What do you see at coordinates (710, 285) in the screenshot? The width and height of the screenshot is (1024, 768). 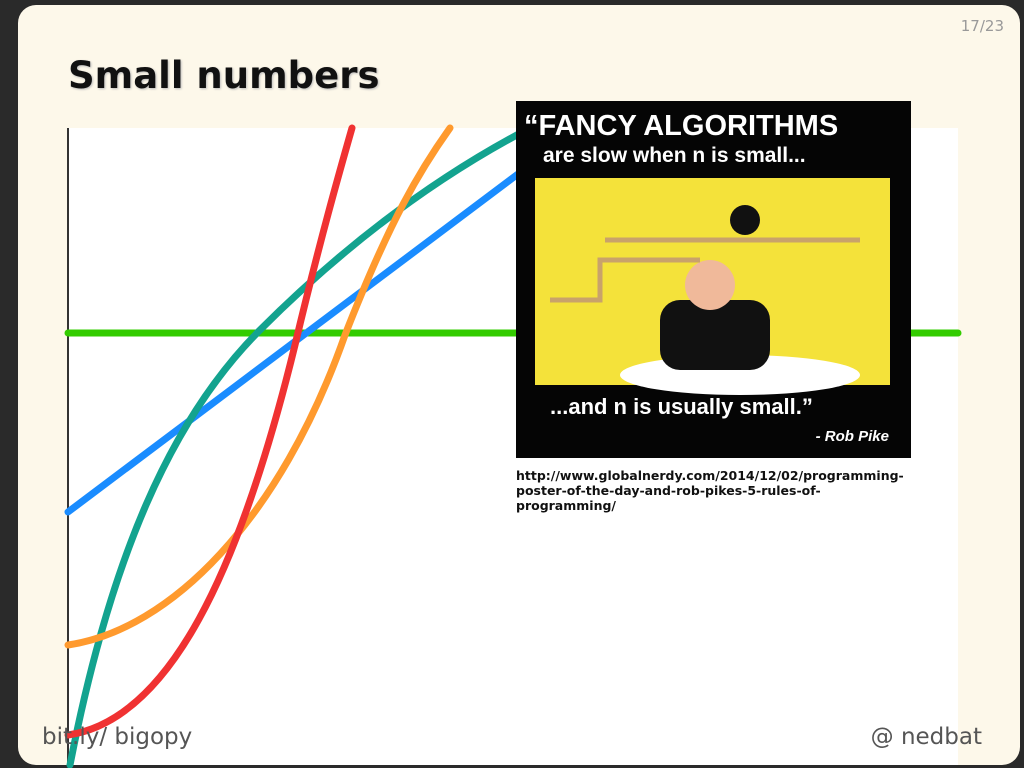 I see `illustration-head` at bounding box center [710, 285].